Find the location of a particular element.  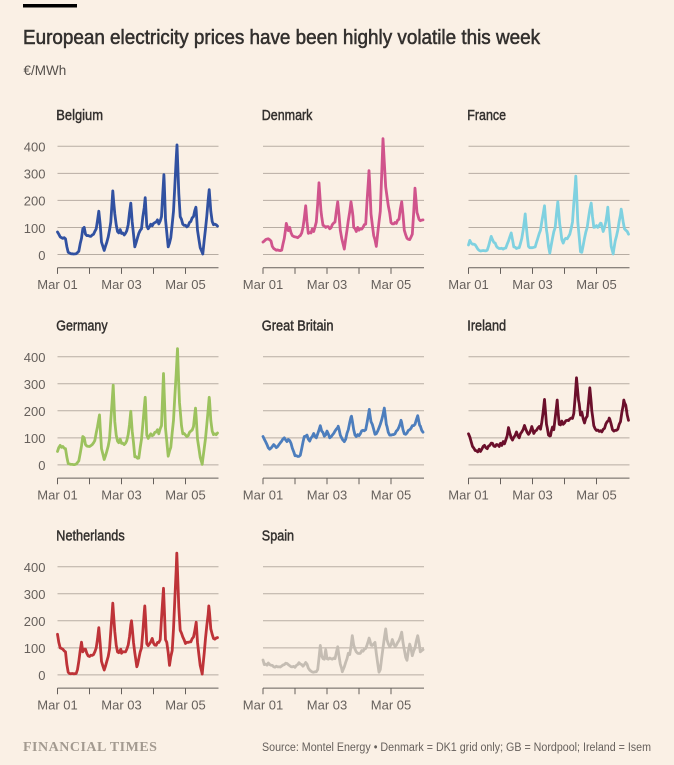

svg-text: €/MWh is located at coordinates (45, 70).